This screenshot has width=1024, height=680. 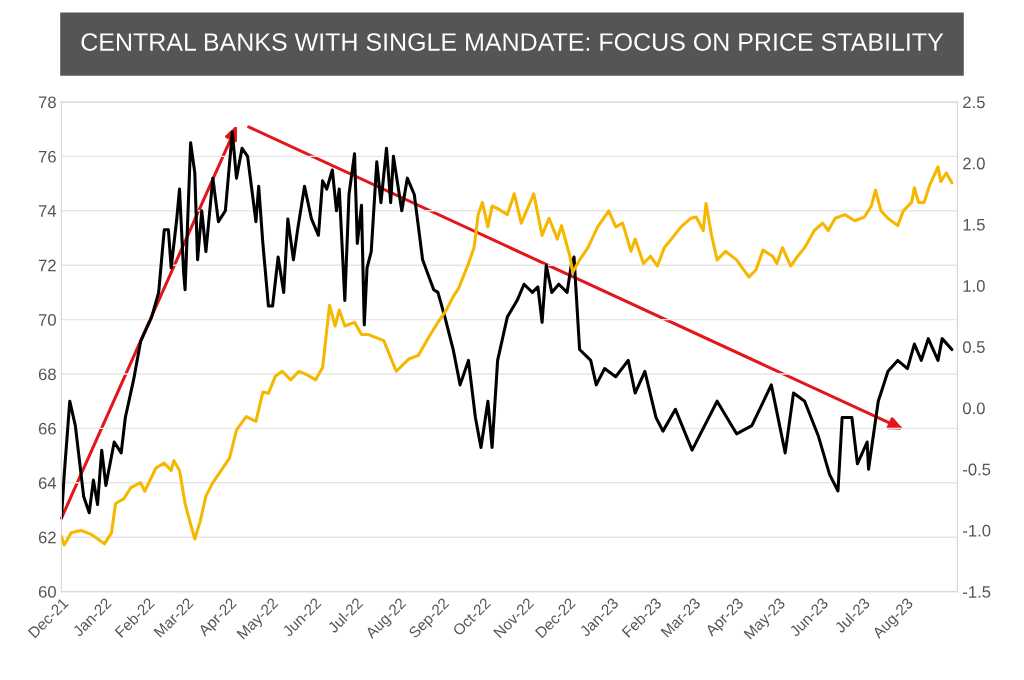 I want to click on y-tick-label: 60, so click(x=47, y=592).